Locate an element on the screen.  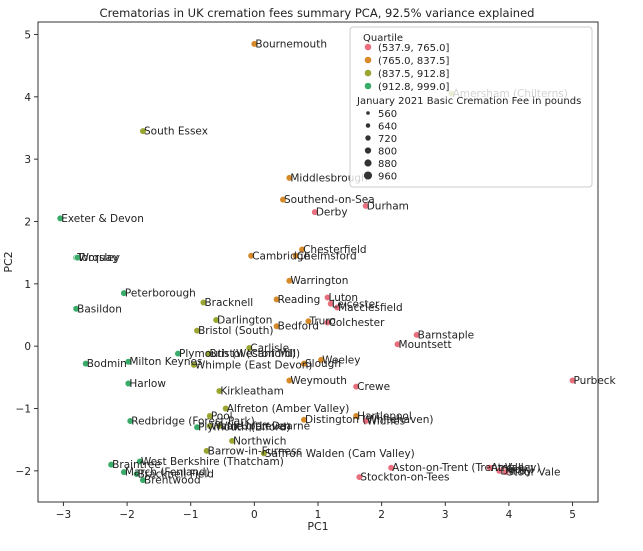
y-axis-label: PC2 is located at coordinates (8, 261).